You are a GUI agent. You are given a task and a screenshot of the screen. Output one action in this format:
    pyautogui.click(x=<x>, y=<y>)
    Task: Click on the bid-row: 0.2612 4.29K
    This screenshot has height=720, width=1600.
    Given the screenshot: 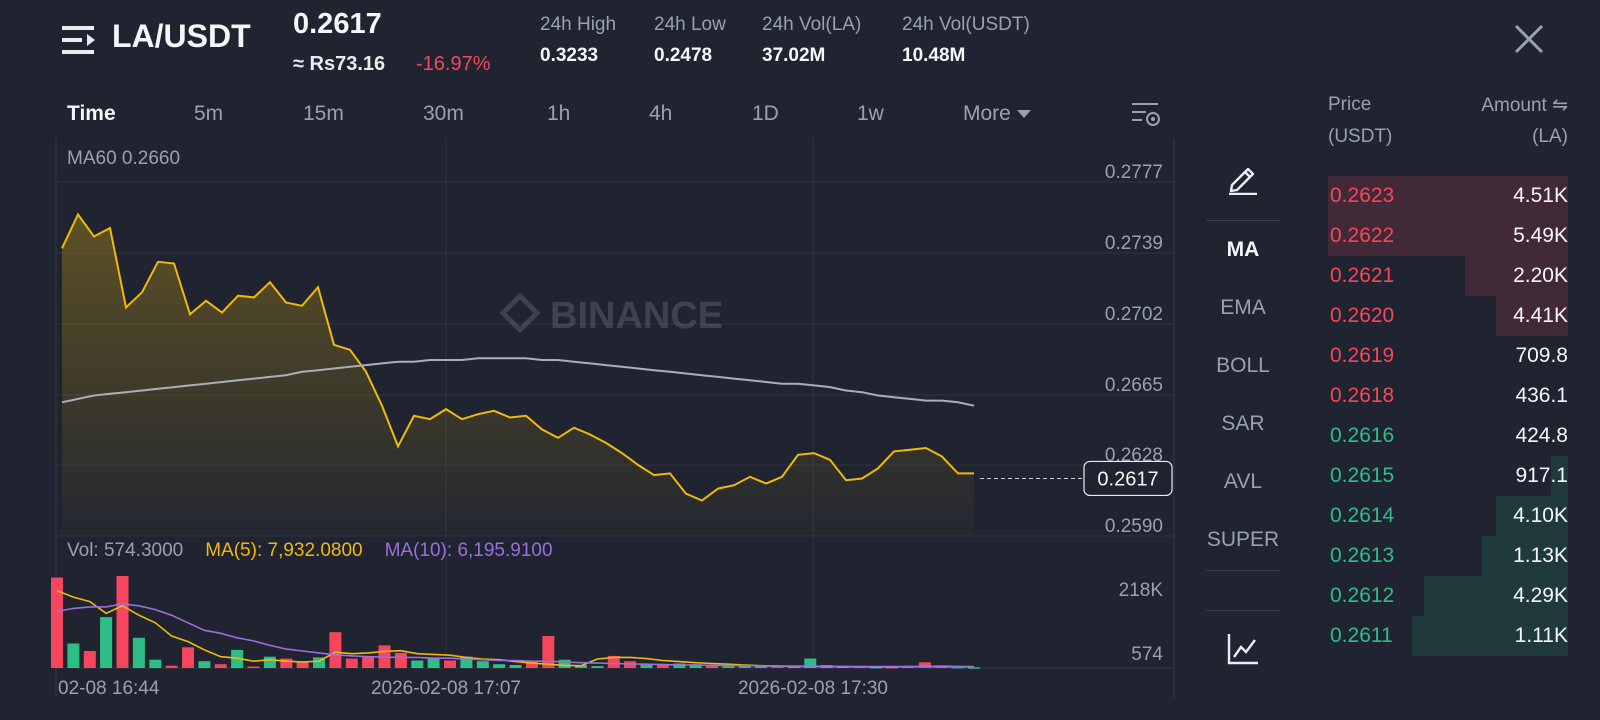 What is the action you would take?
    pyautogui.click(x=1448, y=596)
    